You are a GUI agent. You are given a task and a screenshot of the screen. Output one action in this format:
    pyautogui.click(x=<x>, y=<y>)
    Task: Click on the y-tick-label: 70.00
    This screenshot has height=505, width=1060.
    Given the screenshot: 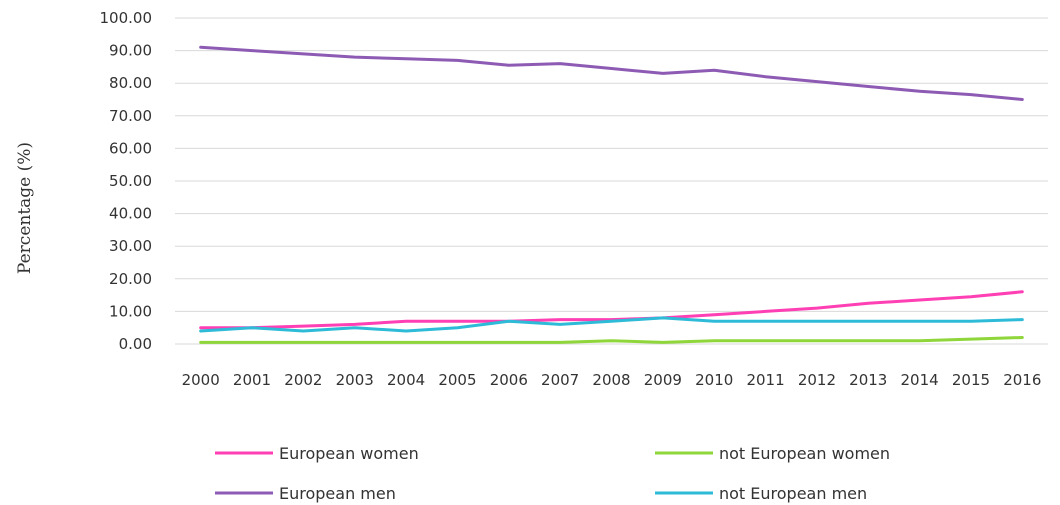 What is the action you would take?
    pyautogui.click(x=130, y=116)
    